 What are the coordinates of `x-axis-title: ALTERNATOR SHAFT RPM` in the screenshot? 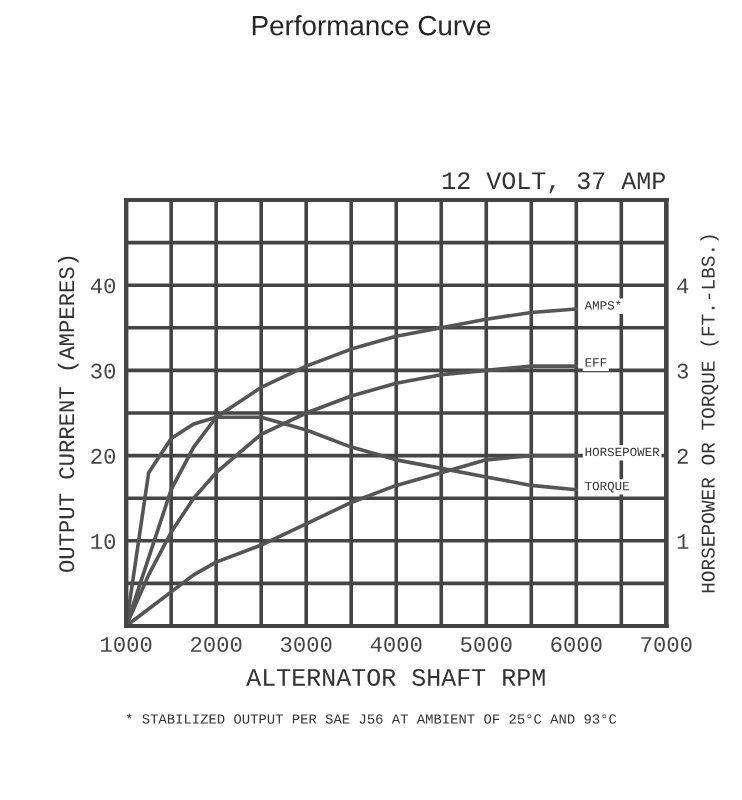 It's located at (395, 677).